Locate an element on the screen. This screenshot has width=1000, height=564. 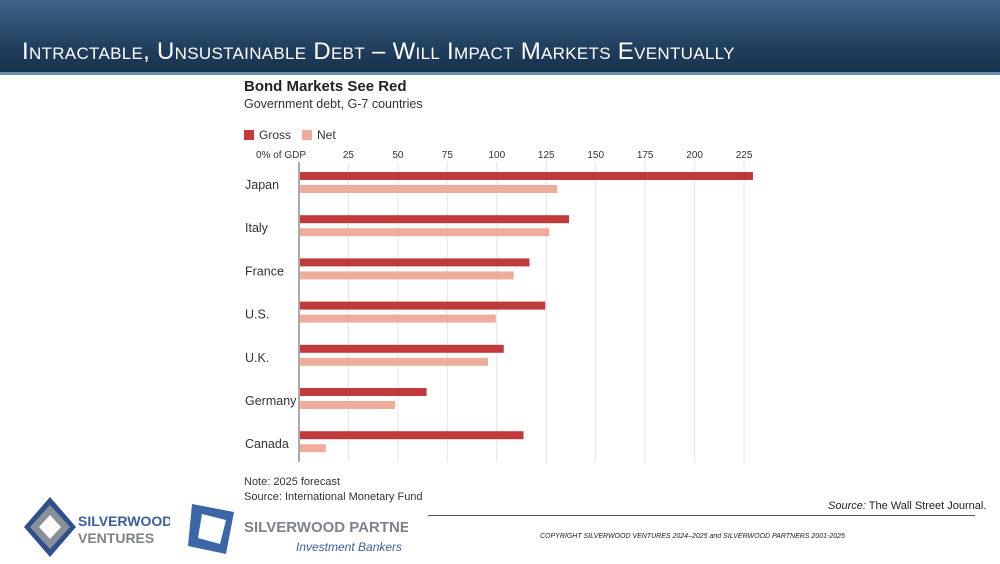
tick-label: 125 is located at coordinates (546, 155).